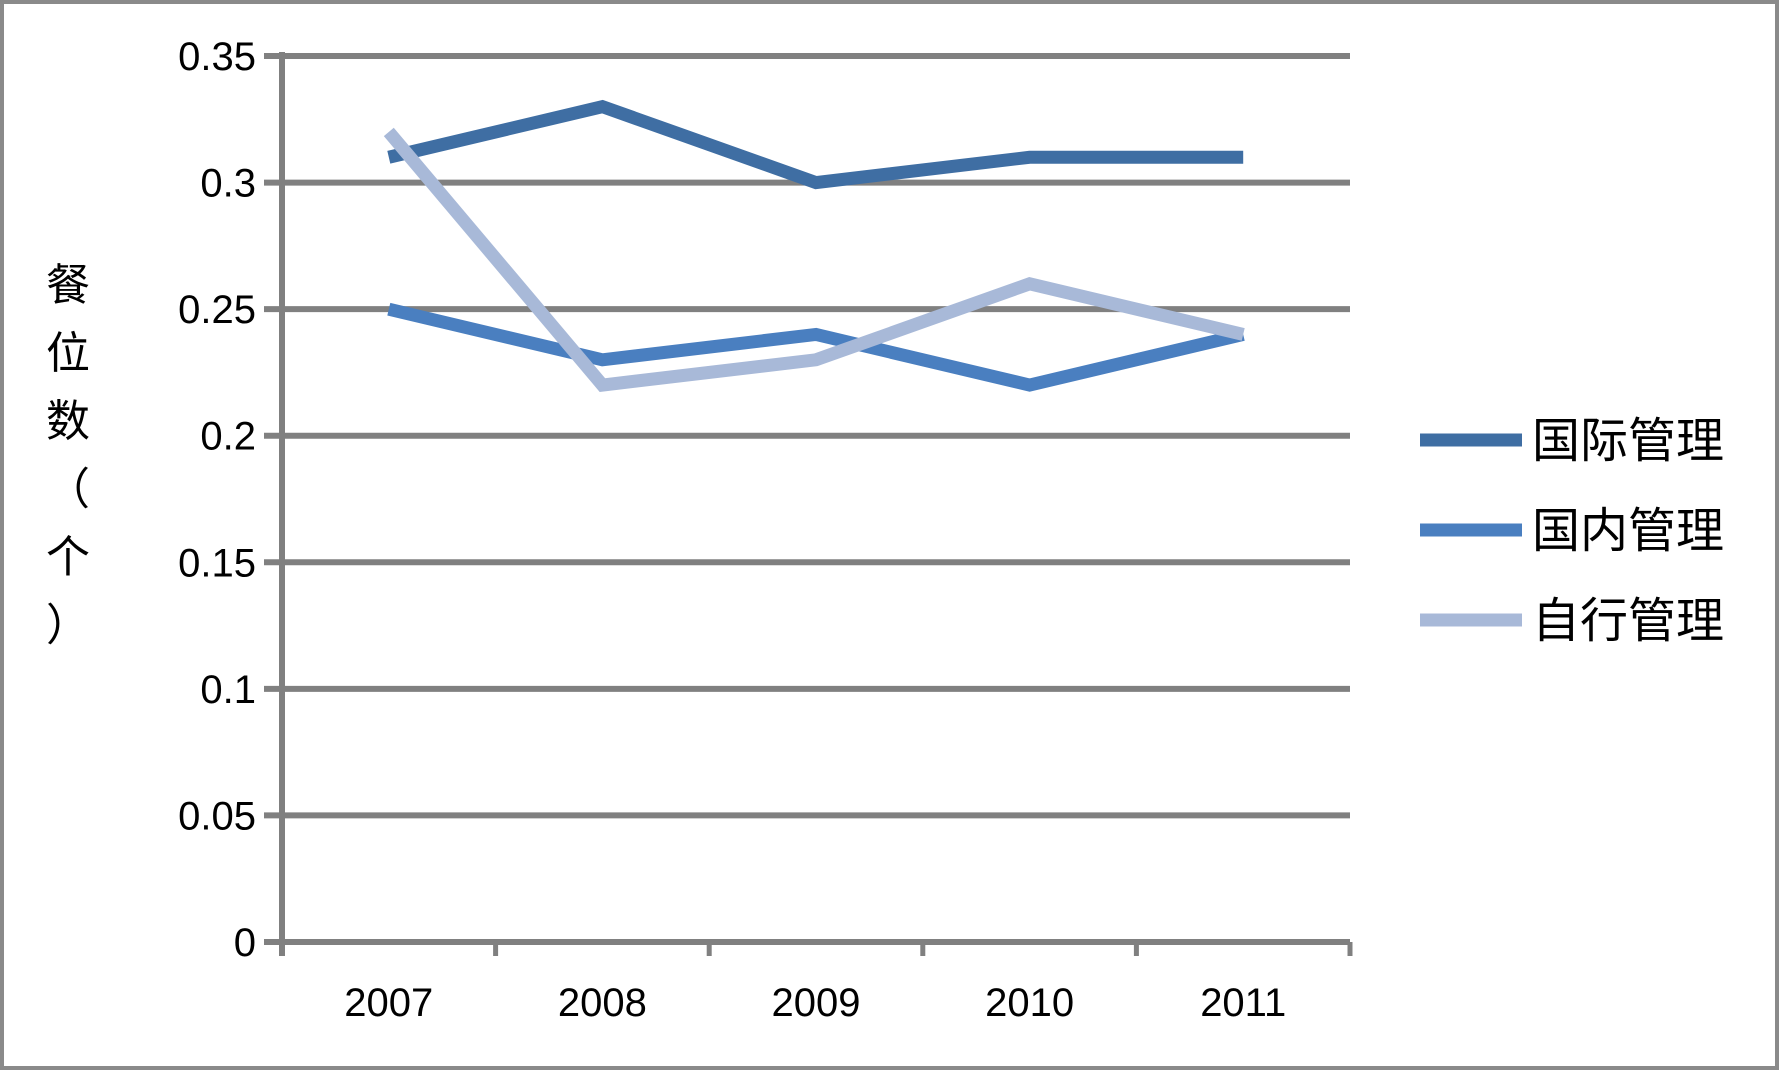 This screenshot has height=1075, width=1779. I want to click on y-axis-label-char: 餐, so click(68, 285).